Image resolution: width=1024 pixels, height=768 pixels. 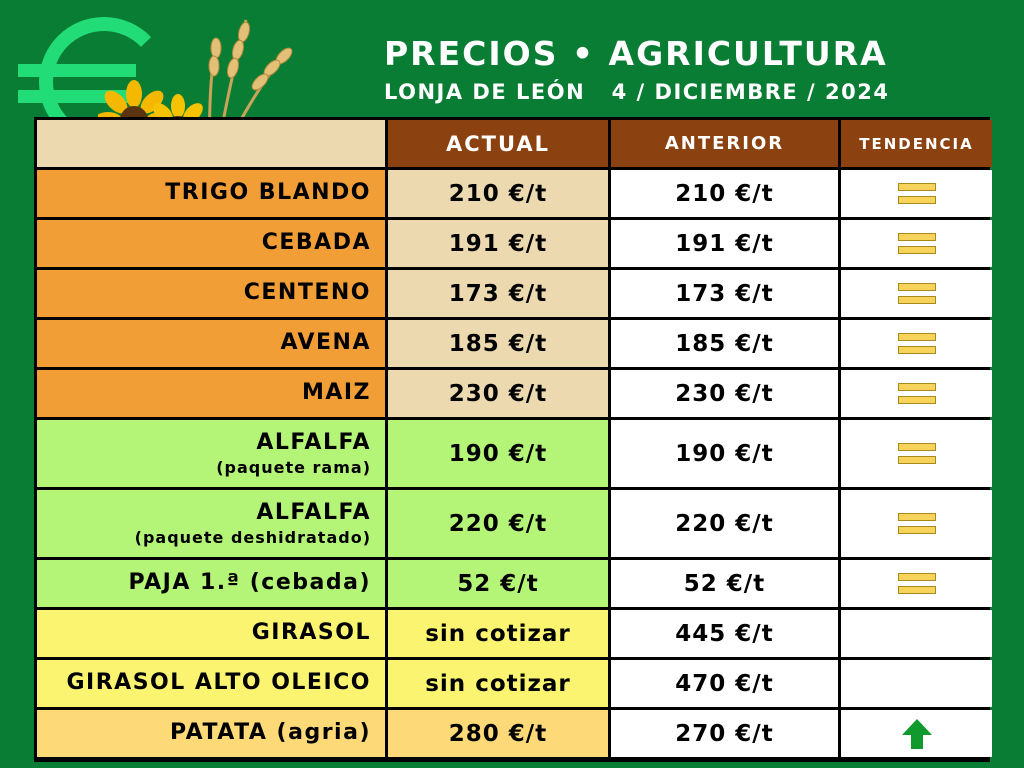 What do you see at coordinates (211, 633) in the screenshot?
I see `product-name: GIRASOL` at bounding box center [211, 633].